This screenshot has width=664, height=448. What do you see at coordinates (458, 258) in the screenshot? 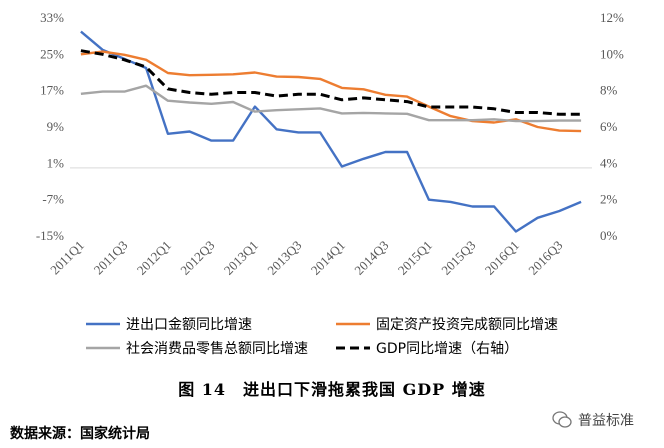
I see `x-tick-label: 2015Q3` at bounding box center [458, 258].